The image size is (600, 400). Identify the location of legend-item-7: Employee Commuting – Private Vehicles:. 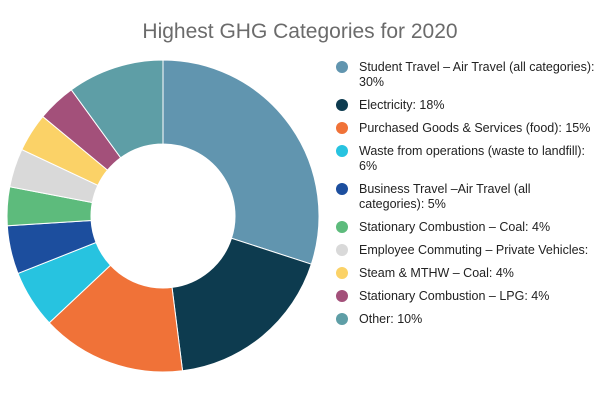
(467, 250).